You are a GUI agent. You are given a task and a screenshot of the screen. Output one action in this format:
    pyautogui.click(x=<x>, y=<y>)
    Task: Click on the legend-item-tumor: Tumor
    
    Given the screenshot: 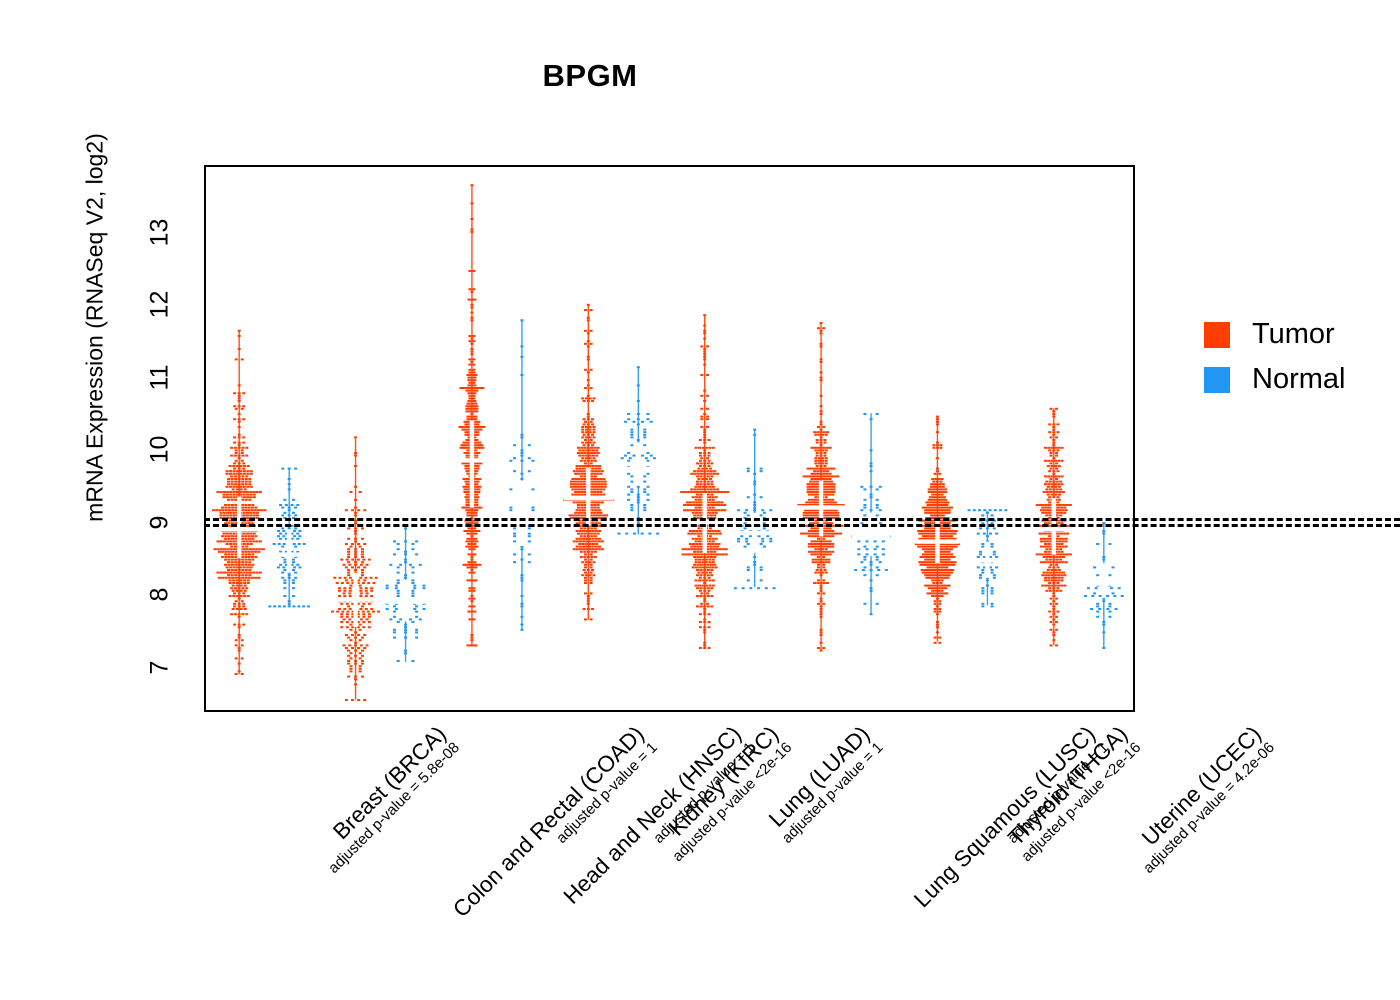 What is the action you would take?
    pyautogui.click(x=1274, y=334)
    